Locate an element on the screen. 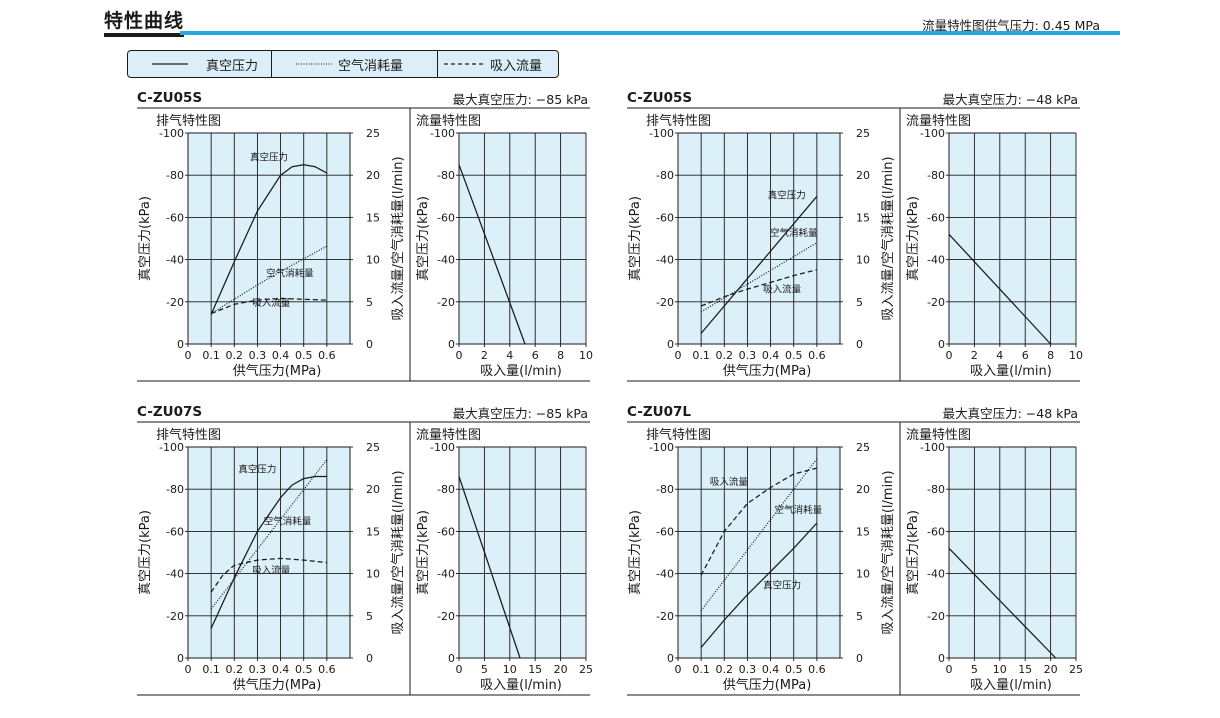 The image size is (1220, 718). exhaust-y-left-tick-label: -40 is located at coordinates (175, 260).